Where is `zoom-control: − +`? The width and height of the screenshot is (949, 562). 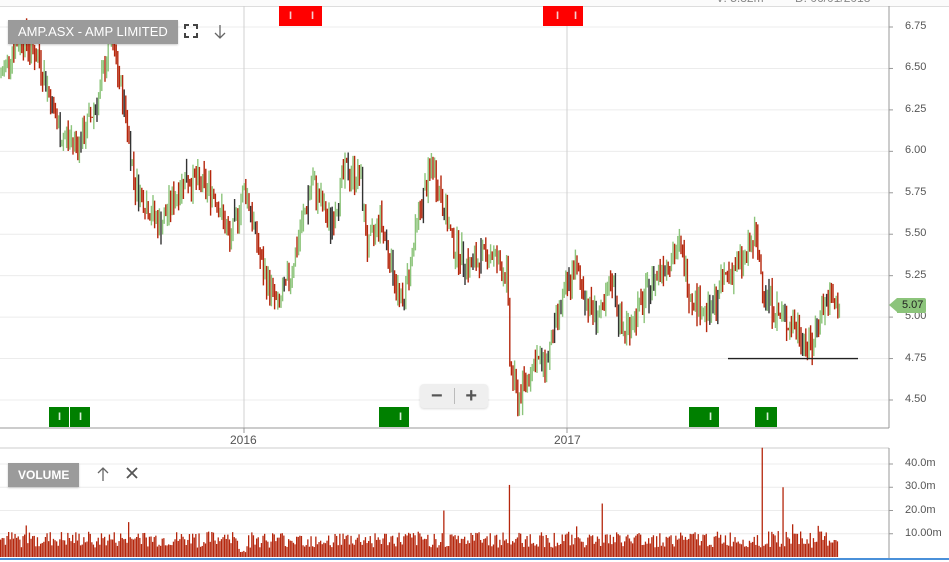 zoom-control: − + is located at coordinates (454, 396).